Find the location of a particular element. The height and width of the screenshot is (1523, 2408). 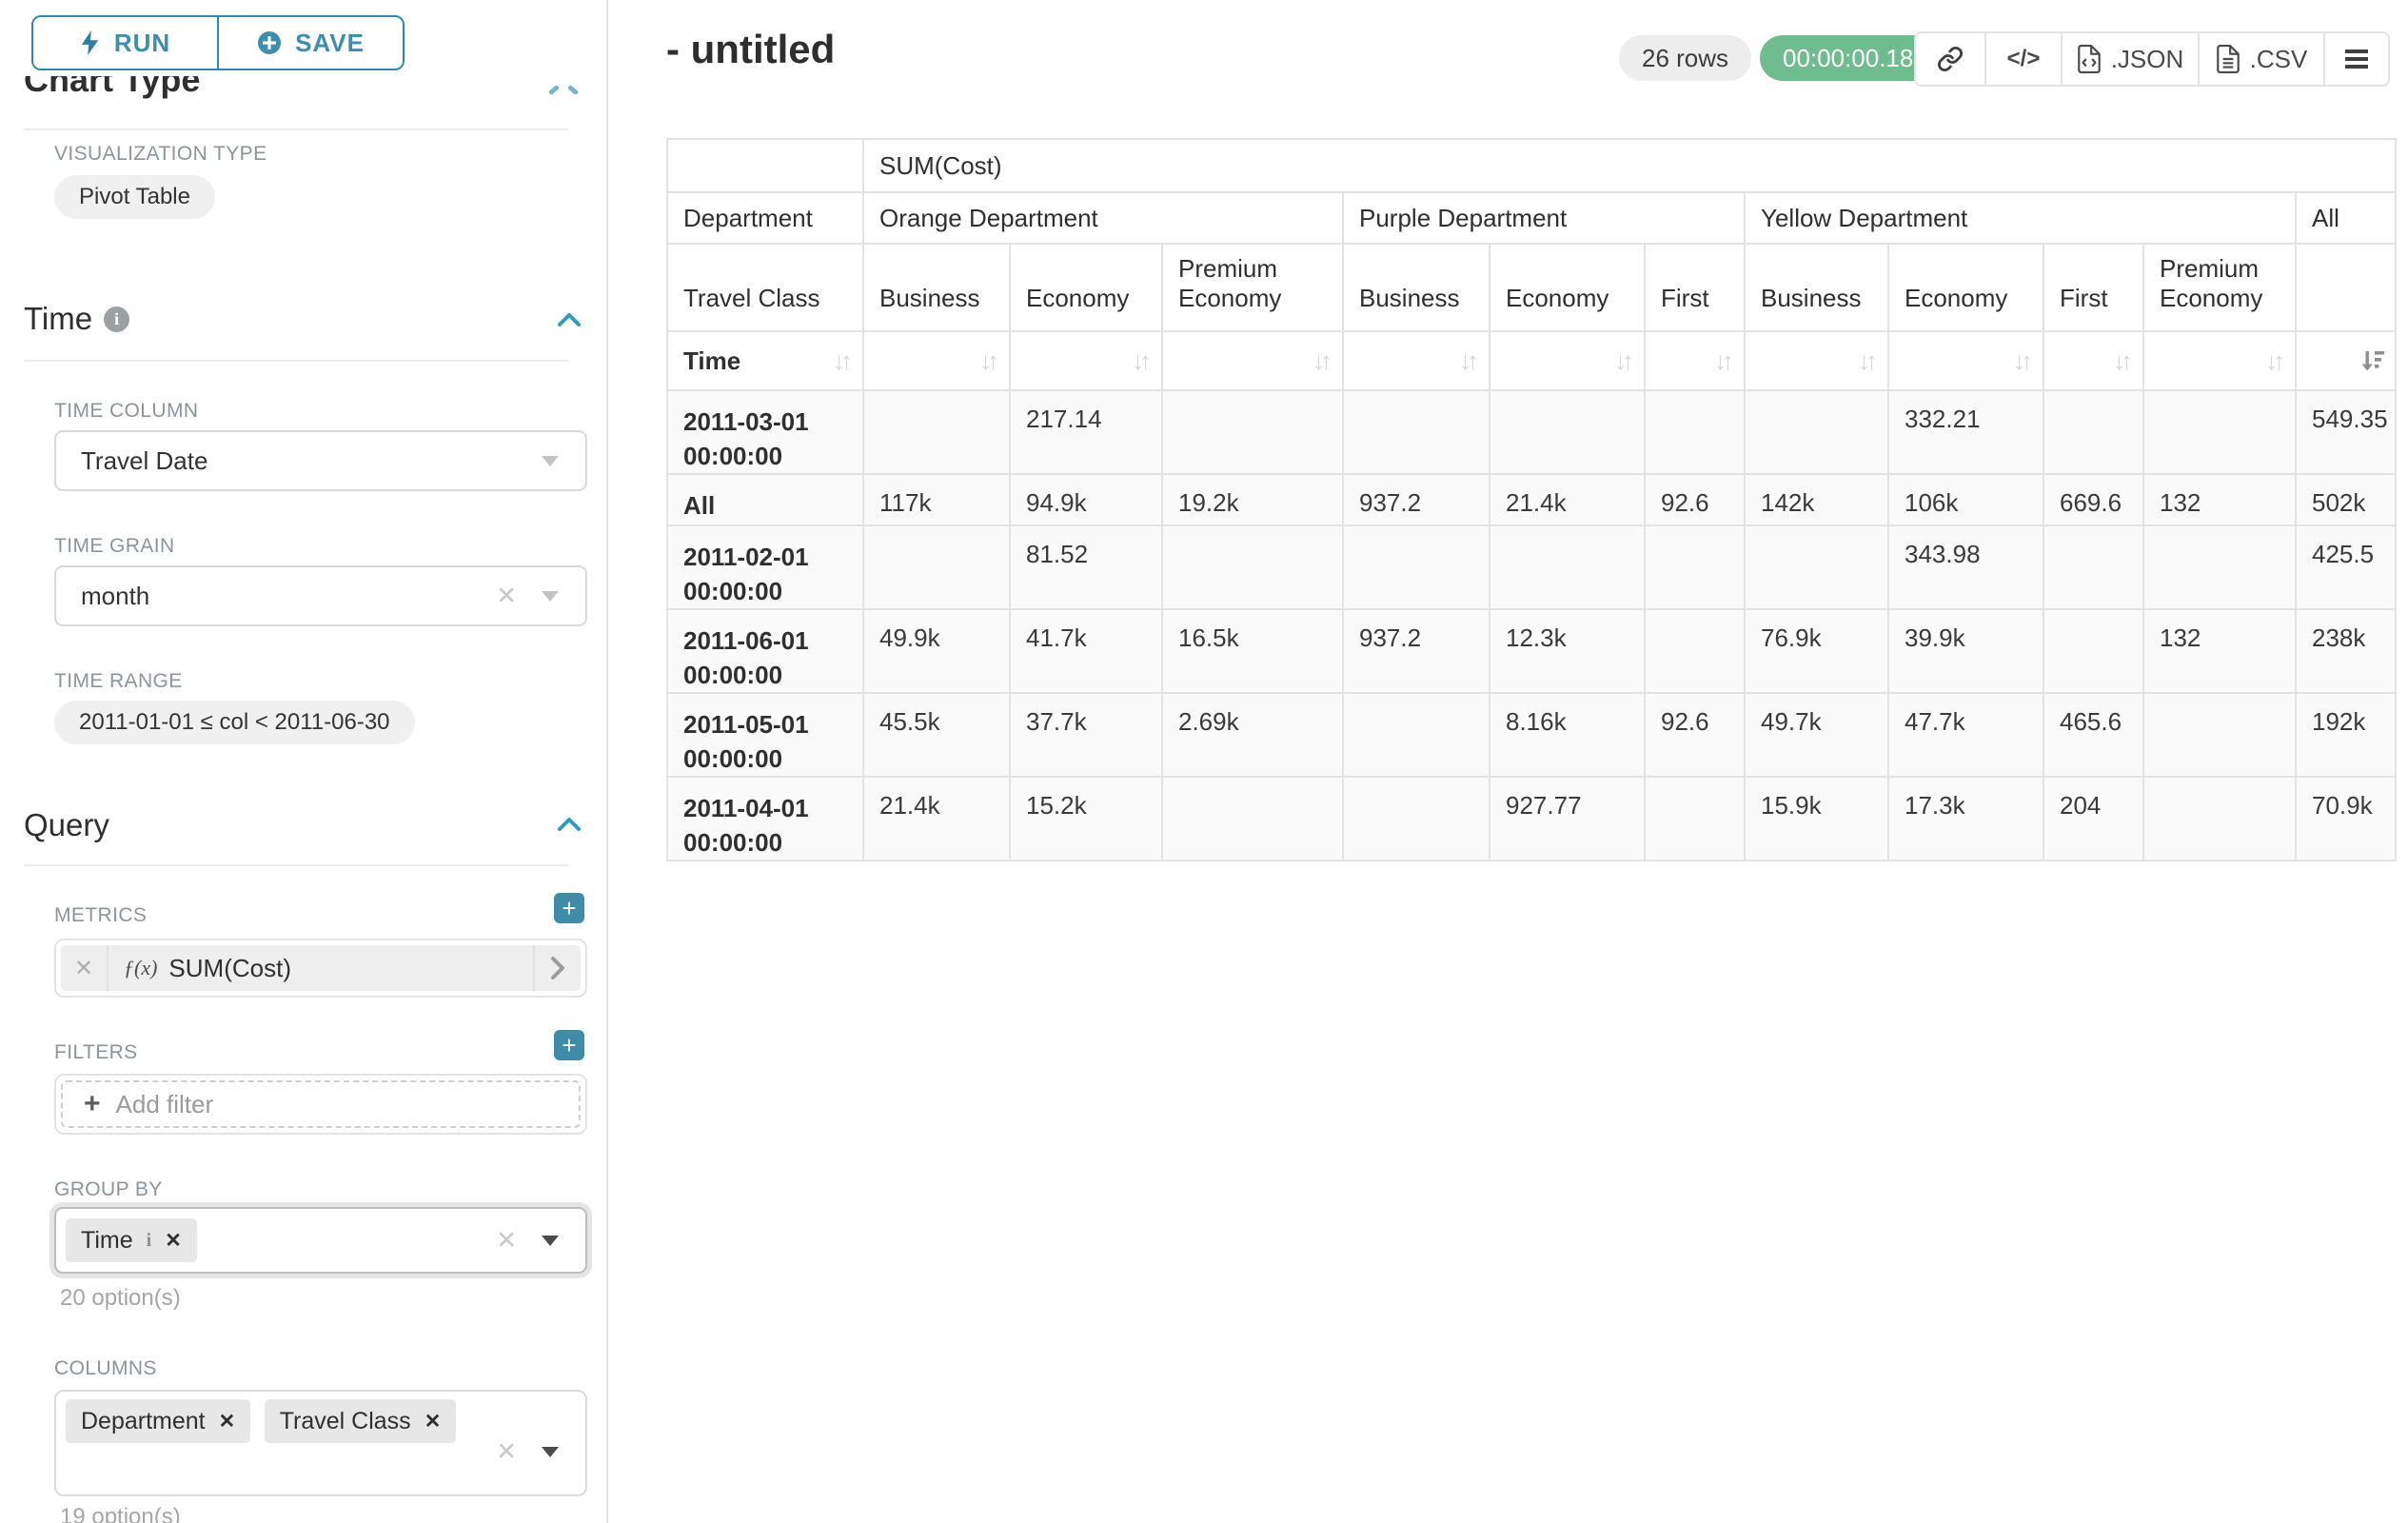

columns-select: Department ✕ Travel Class ✕ ✕ is located at coordinates (320, 1443).